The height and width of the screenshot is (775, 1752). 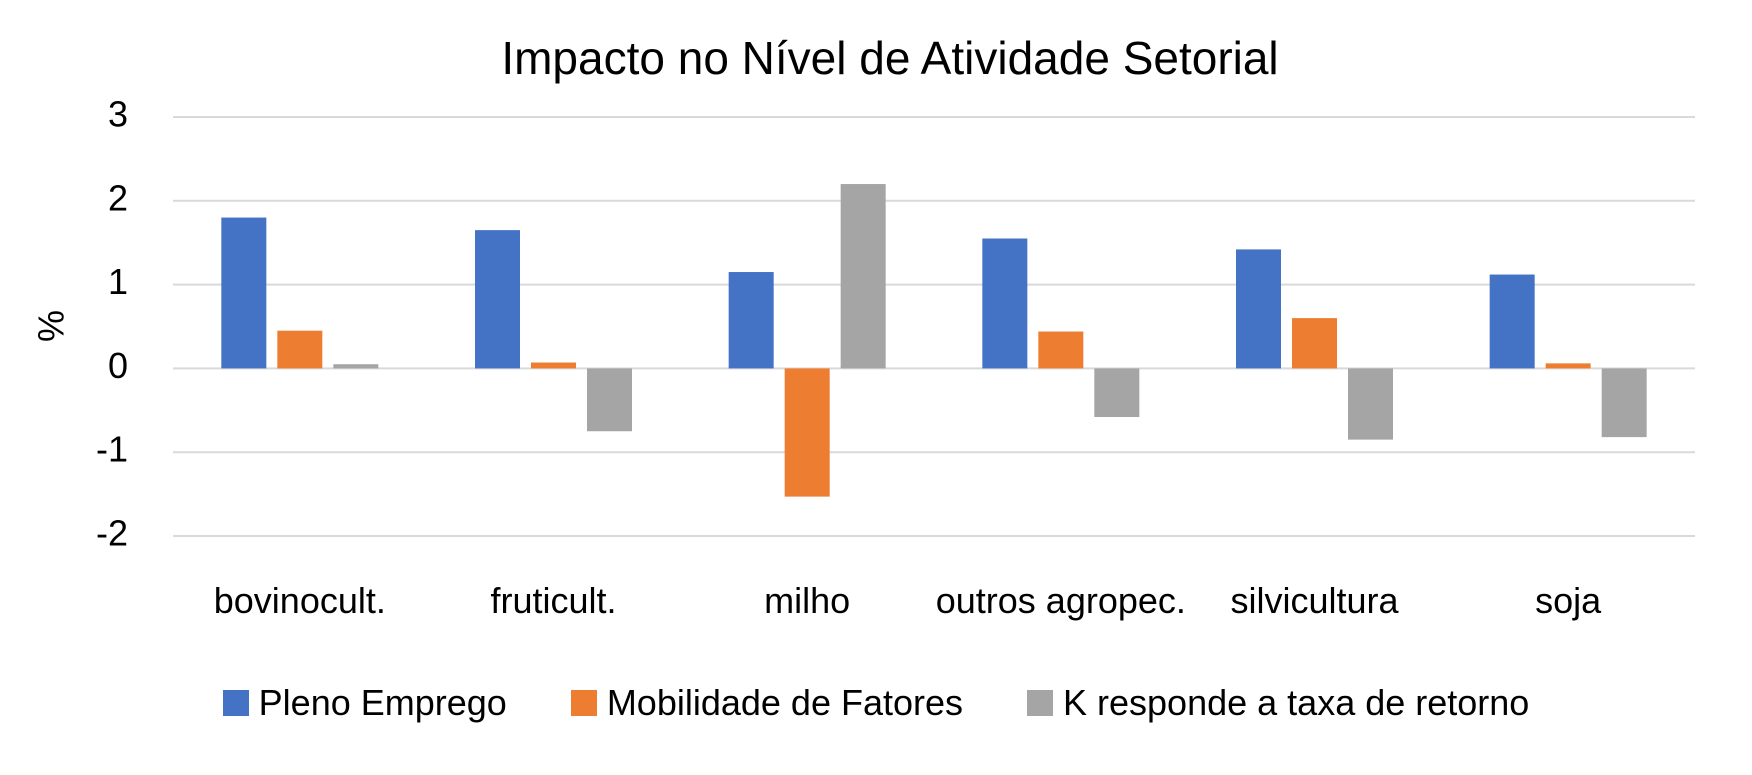 What do you see at coordinates (1314, 600) in the screenshot?
I see `x-tick-label: silvicultura` at bounding box center [1314, 600].